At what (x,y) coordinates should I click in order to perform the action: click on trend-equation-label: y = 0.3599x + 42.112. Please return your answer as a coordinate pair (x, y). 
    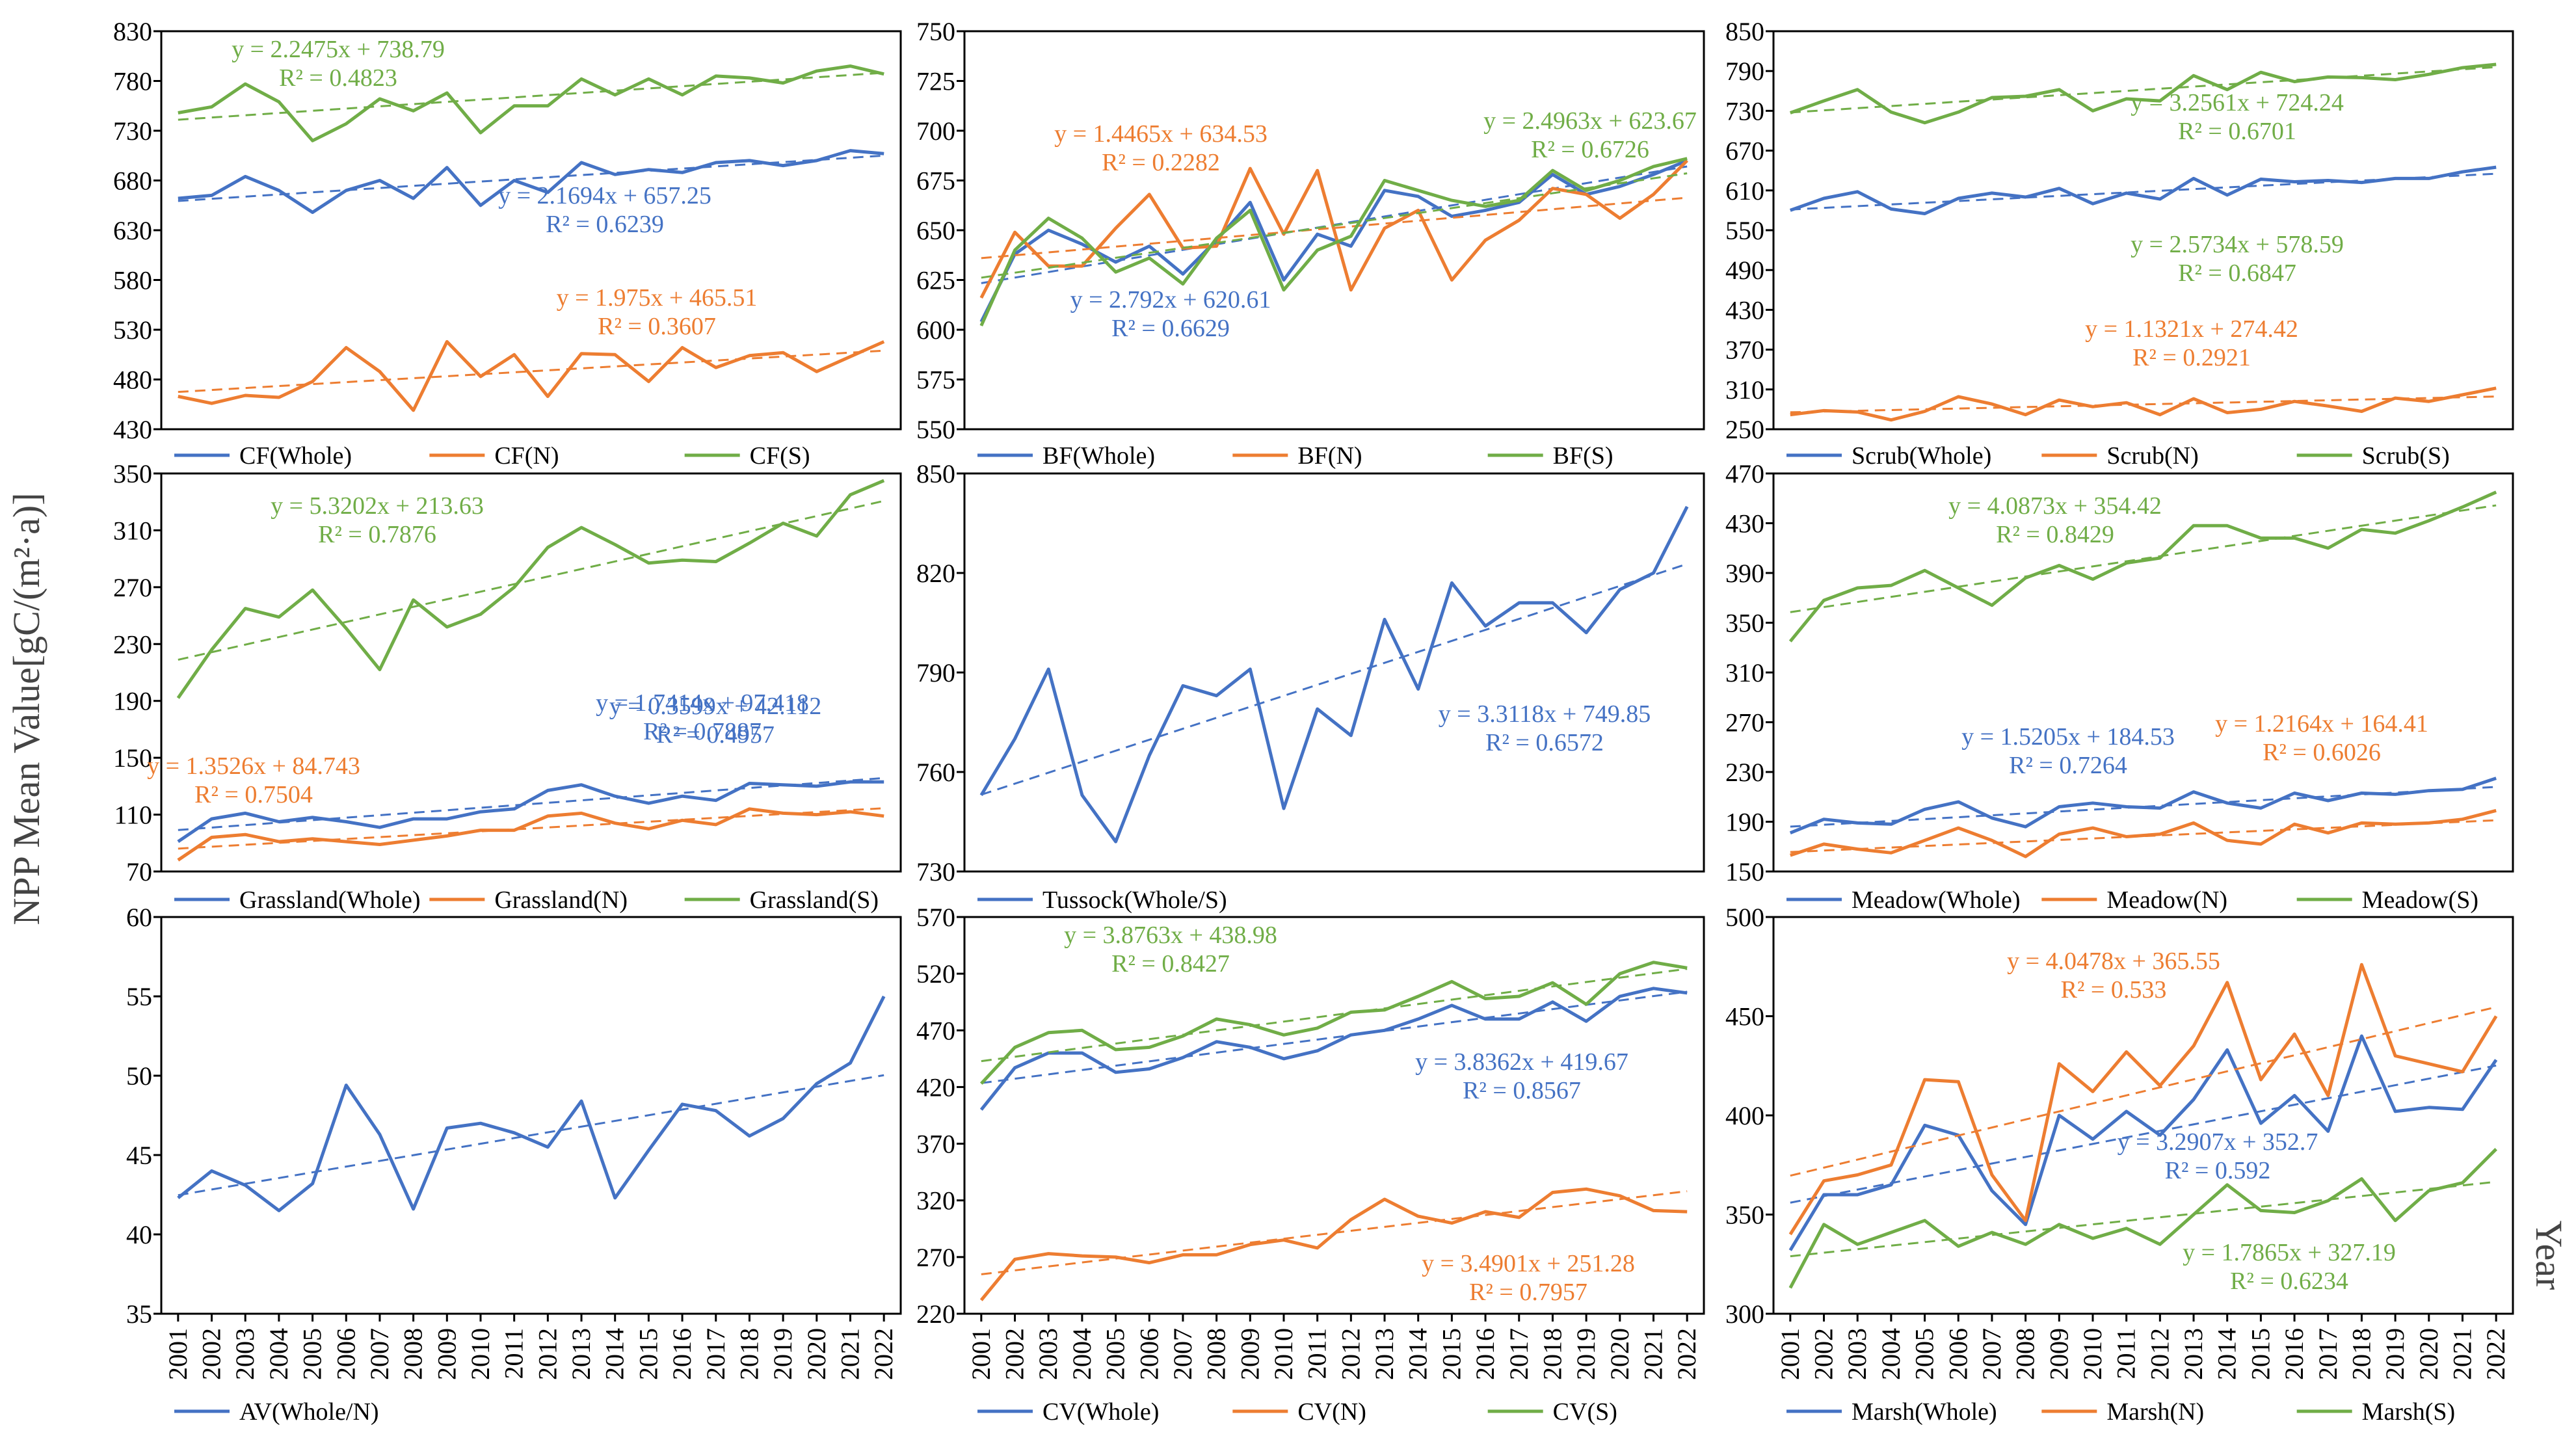
    Looking at the image, I should click on (715, 707).